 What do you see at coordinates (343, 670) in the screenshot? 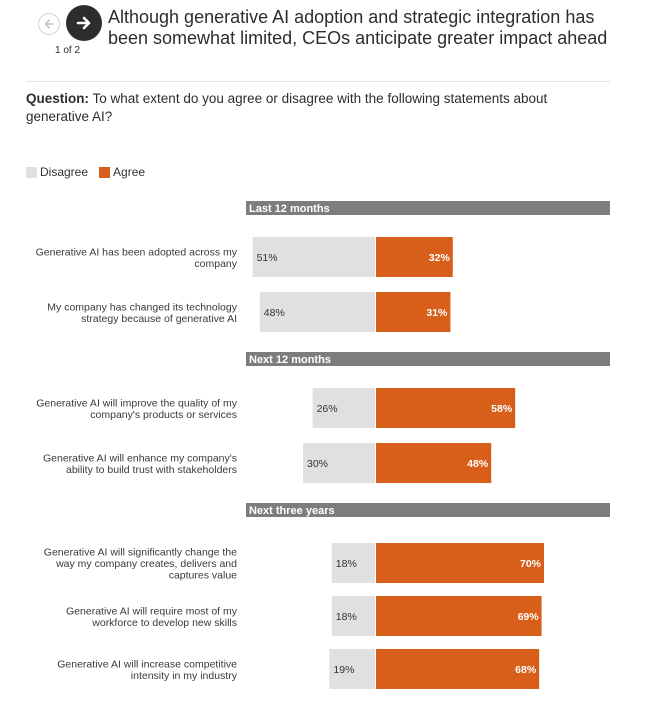
I see `value-label-disagree: 19%` at bounding box center [343, 670].